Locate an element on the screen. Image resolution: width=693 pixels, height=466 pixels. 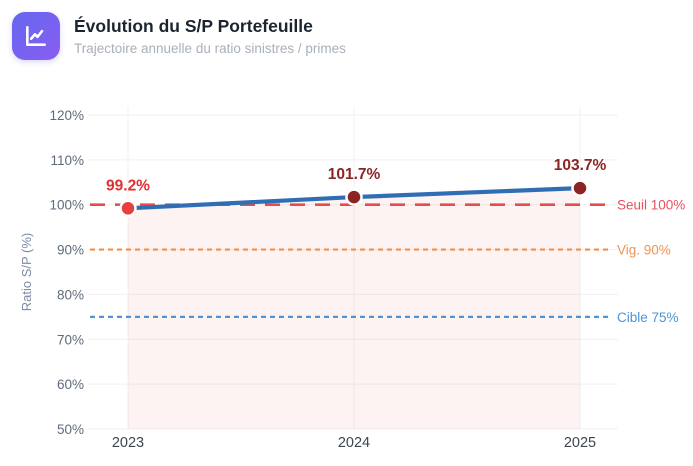
y-axis-title: Ratio S/P (%) is located at coordinates (26, 272).